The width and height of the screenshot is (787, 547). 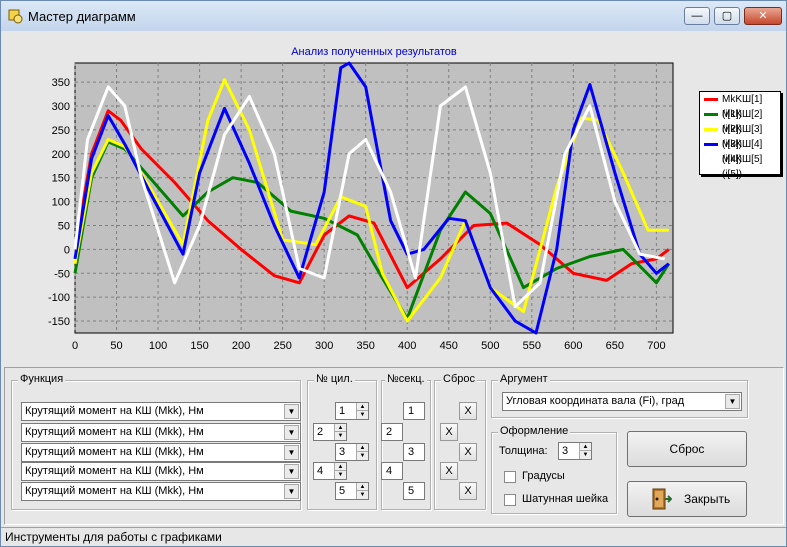 What do you see at coordinates (241, 346) in the screenshot?
I see `x-tick-label: 200` at bounding box center [241, 346].